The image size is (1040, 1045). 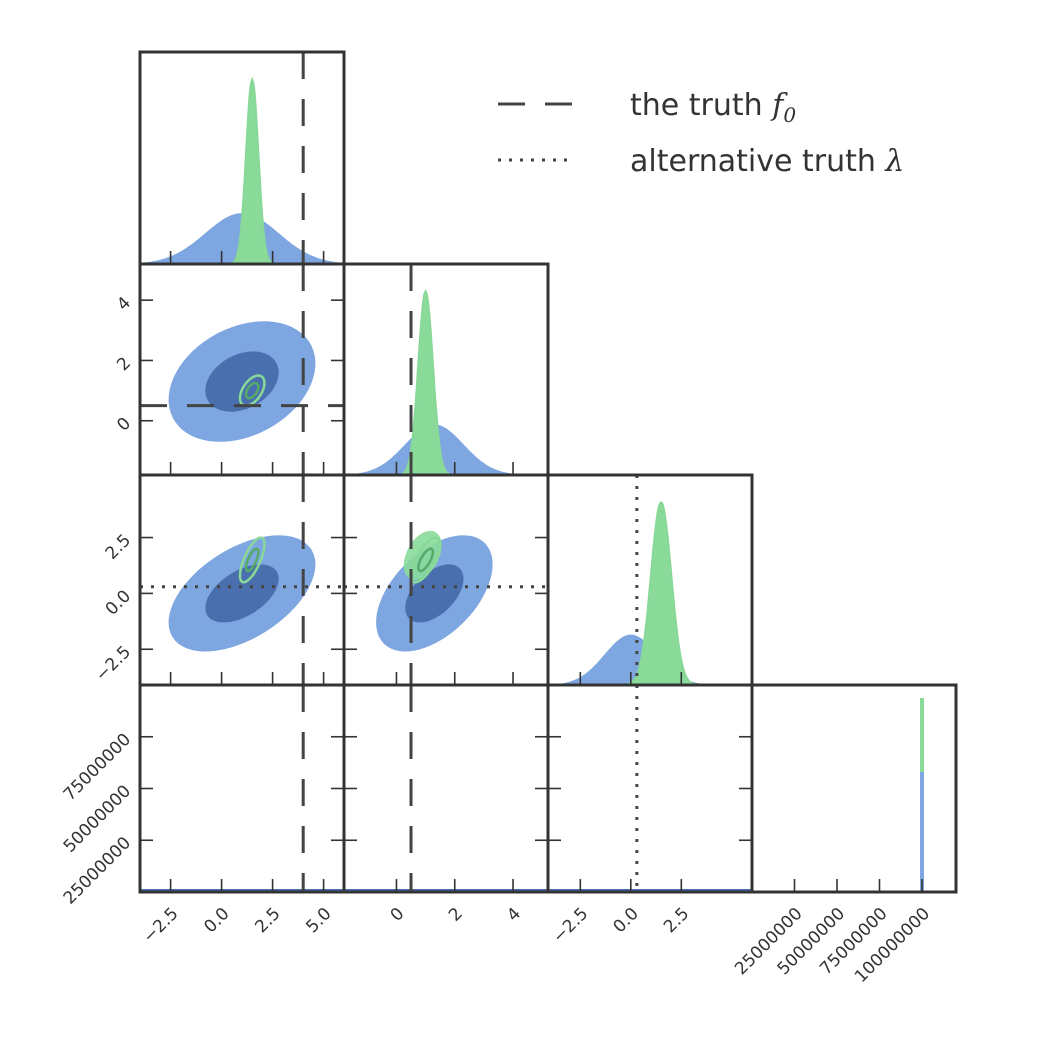 What do you see at coordinates (894, 161) in the screenshot?
I see `legend-alt-truth-symbol: λ` at bounding box center [894, 161].